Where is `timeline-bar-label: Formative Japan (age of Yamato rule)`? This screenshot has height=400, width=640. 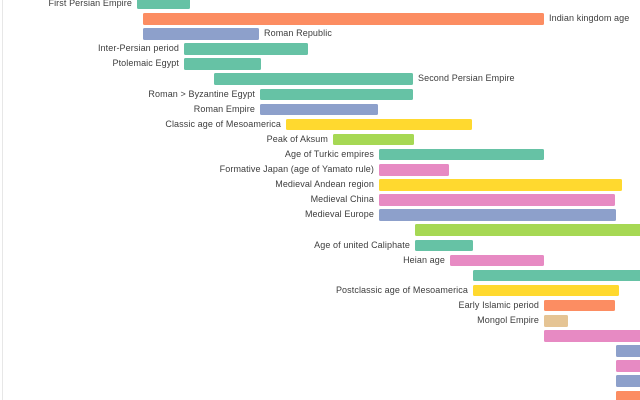 timeline-bar-label: Formative Japan (age of Yamato rule) is located at coordinates (296, 169).